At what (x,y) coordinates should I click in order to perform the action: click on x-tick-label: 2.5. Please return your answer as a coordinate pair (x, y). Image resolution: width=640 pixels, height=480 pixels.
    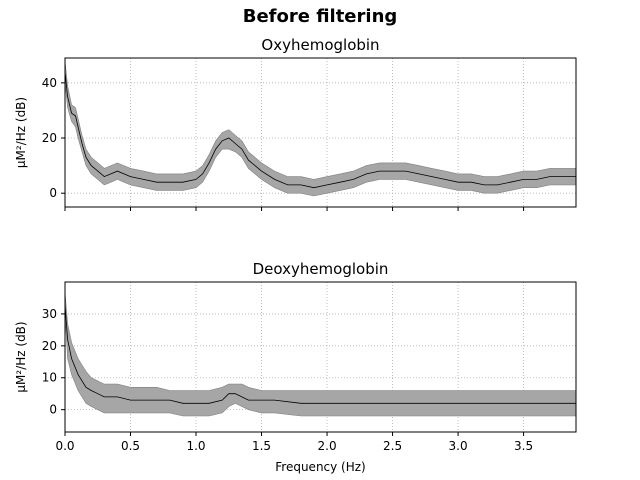
    Looking at the image, I should click on (392, 446).